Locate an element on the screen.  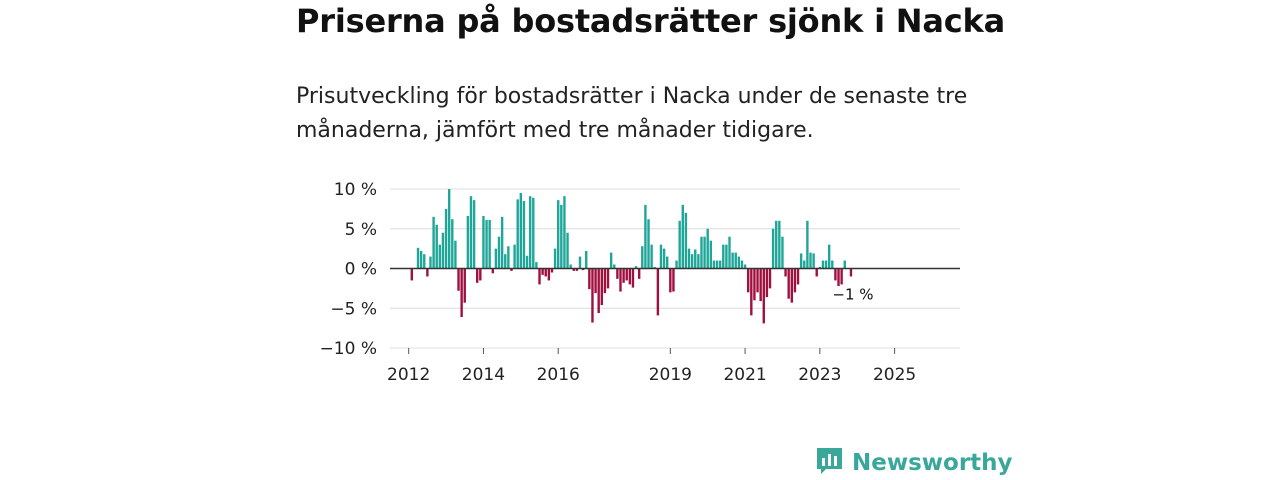
page-title: Priserna på bostadsrätter sjönk i Nacka is located at coordinates (650, 21).